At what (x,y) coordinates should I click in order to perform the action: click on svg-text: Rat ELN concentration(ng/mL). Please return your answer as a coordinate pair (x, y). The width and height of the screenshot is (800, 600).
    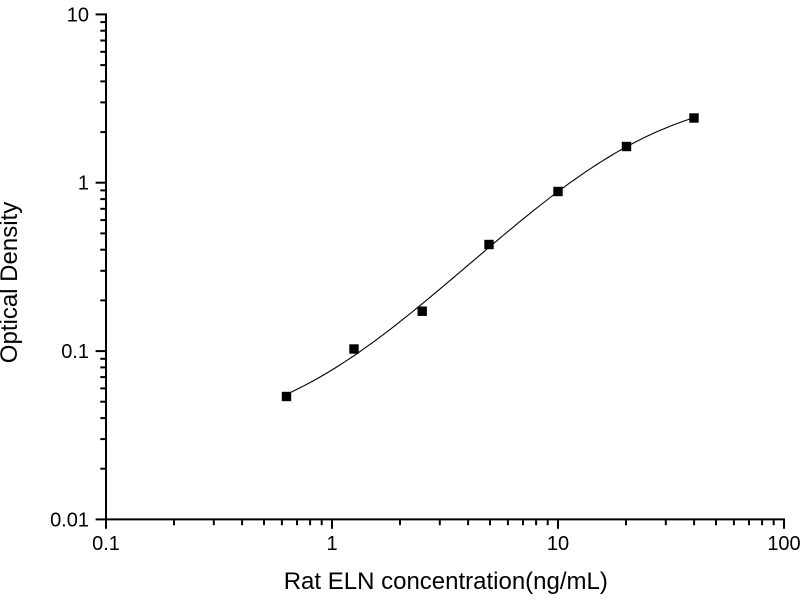
    Looking at the image, I should click on (446, 581).